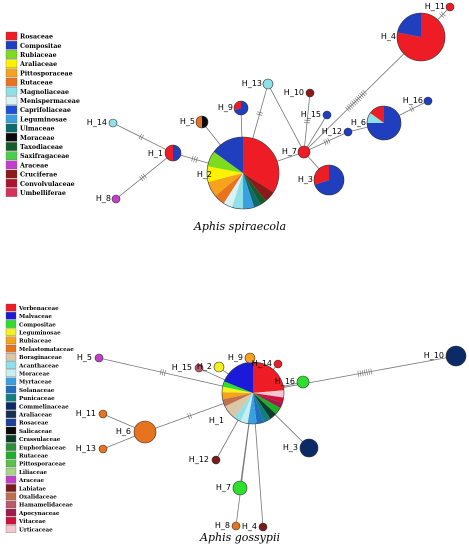 The height and width of the screenshot is (550, 469). I want to click on legend-item-araceae: Araceae, so click(25, 480).